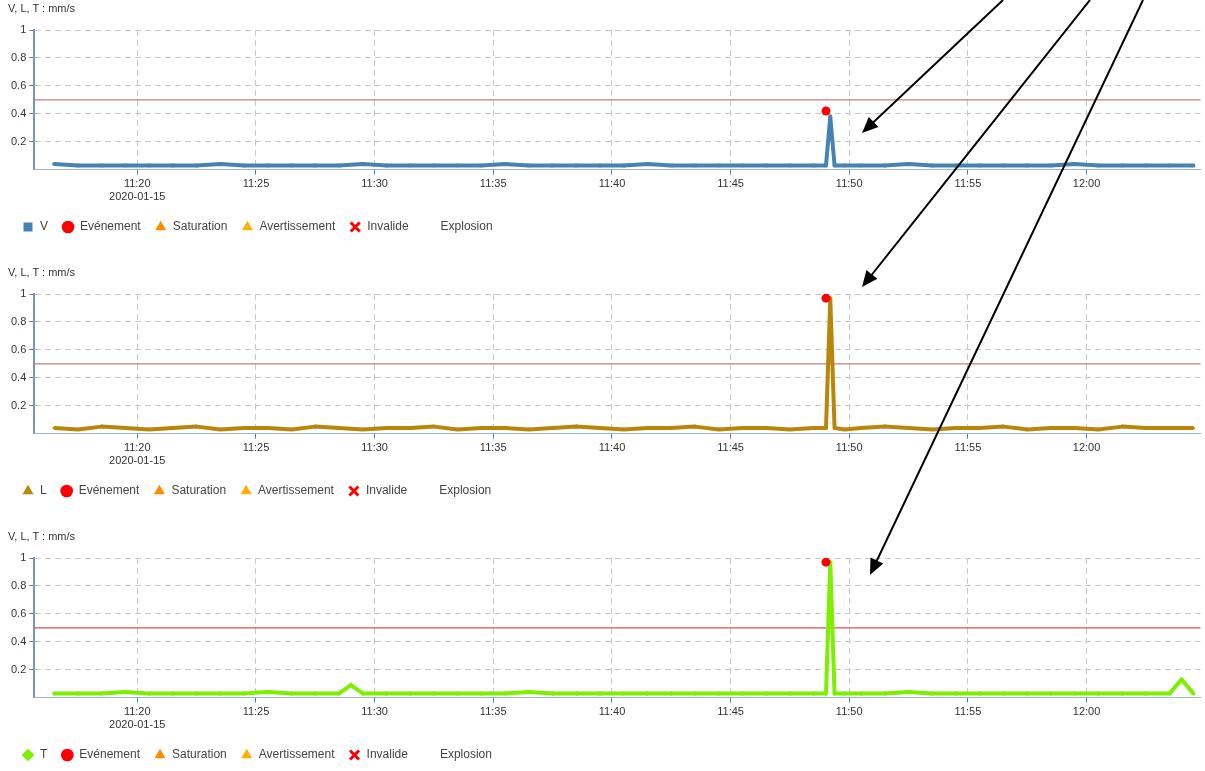 The width and height of the screenshot is (1205, 771). I want to click on legend-label: V, so click(44, 226).